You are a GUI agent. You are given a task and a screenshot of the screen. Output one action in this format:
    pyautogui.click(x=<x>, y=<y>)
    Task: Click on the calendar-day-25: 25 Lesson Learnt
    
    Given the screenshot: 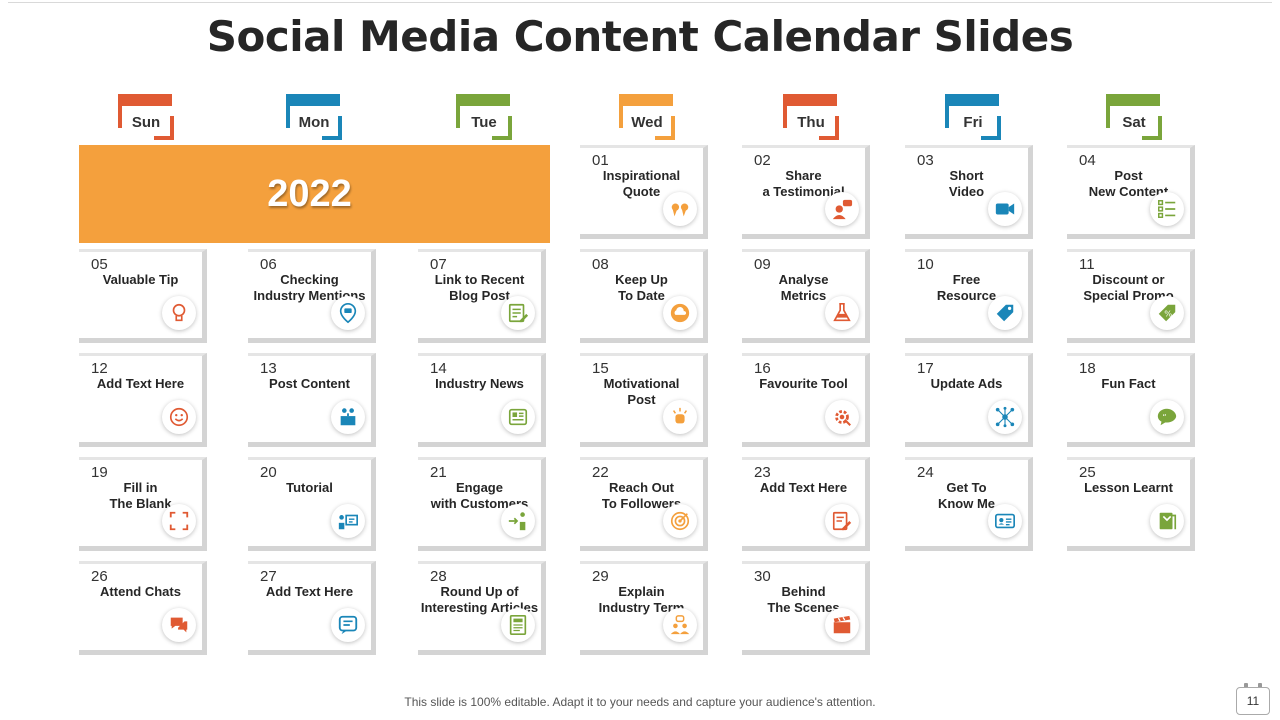 What is the action you would take?
    pyautogui.click(x=1131, y=504)
    